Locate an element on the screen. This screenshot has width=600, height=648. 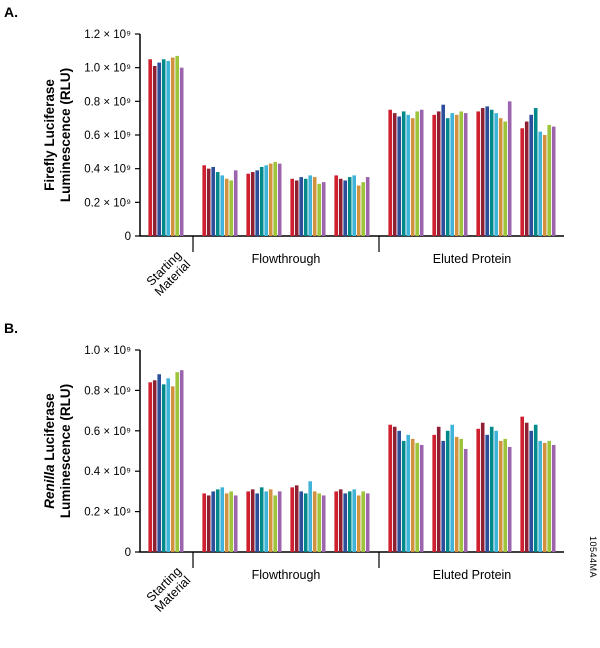
svg-text: 1.2 × 10⁹ is located at coordinates (107, 35).